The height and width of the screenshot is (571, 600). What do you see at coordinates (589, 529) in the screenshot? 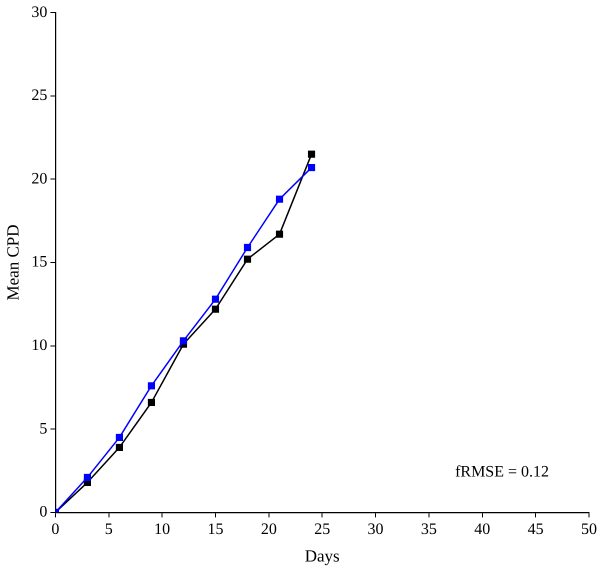
I see `x-tick-label: 50` at bounding box center [589, 529].